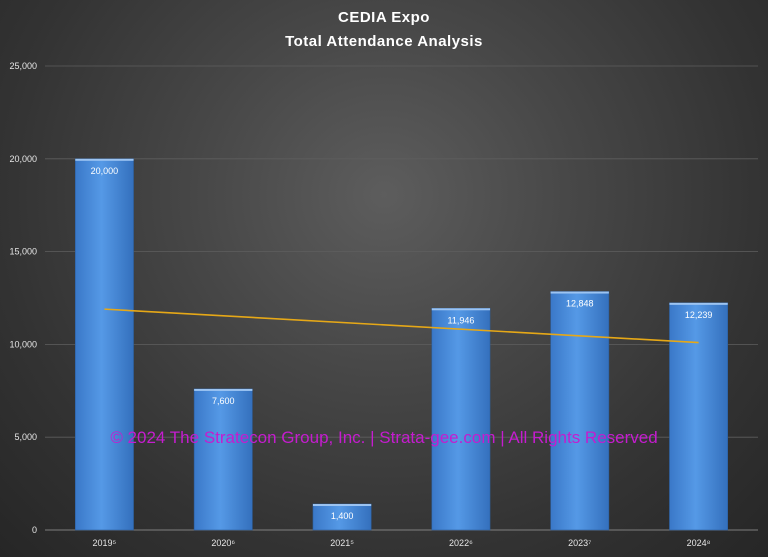 The height and width of the screenshot is (557, 768). I want to click on trendline, so click(401, 326).